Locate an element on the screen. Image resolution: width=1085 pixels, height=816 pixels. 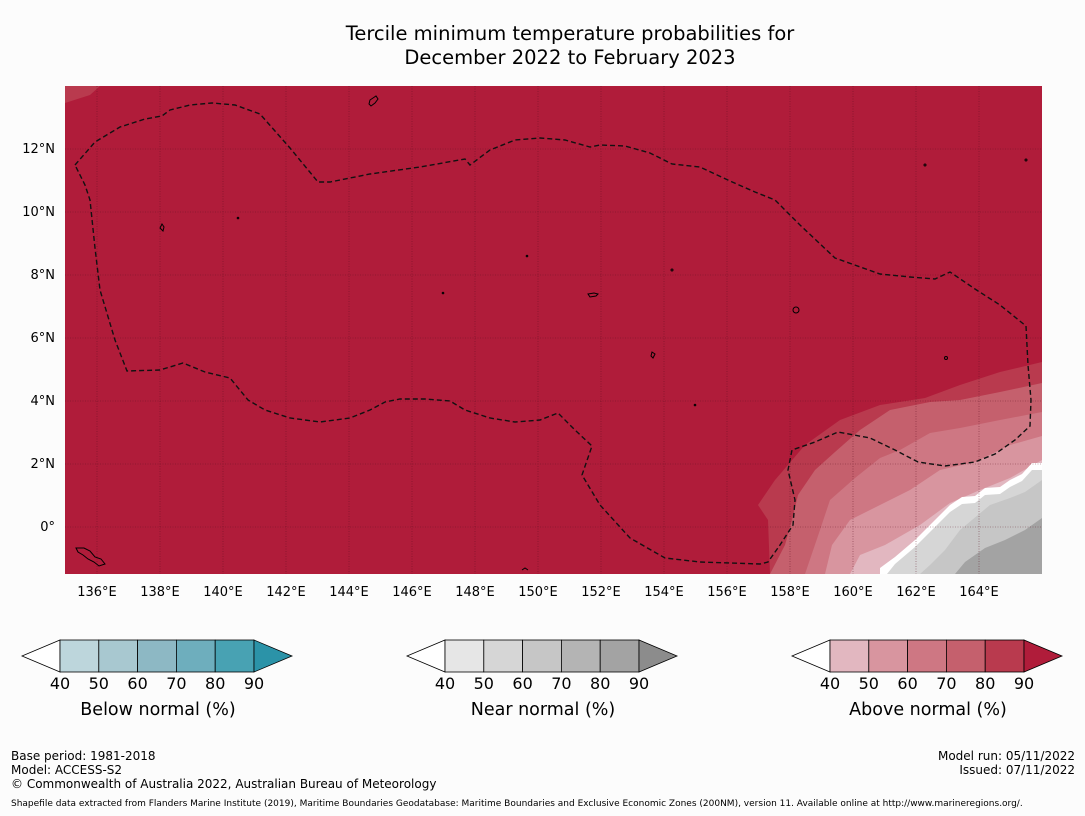
above-normal-80-patch is located at coordinates (82, 94).